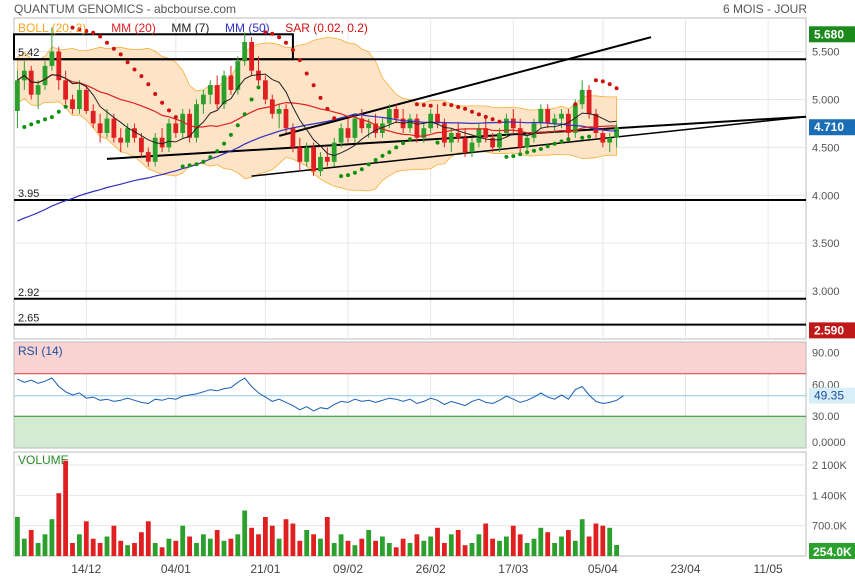  I want to click on x-tick-label: 11/05, so click(768, 569).